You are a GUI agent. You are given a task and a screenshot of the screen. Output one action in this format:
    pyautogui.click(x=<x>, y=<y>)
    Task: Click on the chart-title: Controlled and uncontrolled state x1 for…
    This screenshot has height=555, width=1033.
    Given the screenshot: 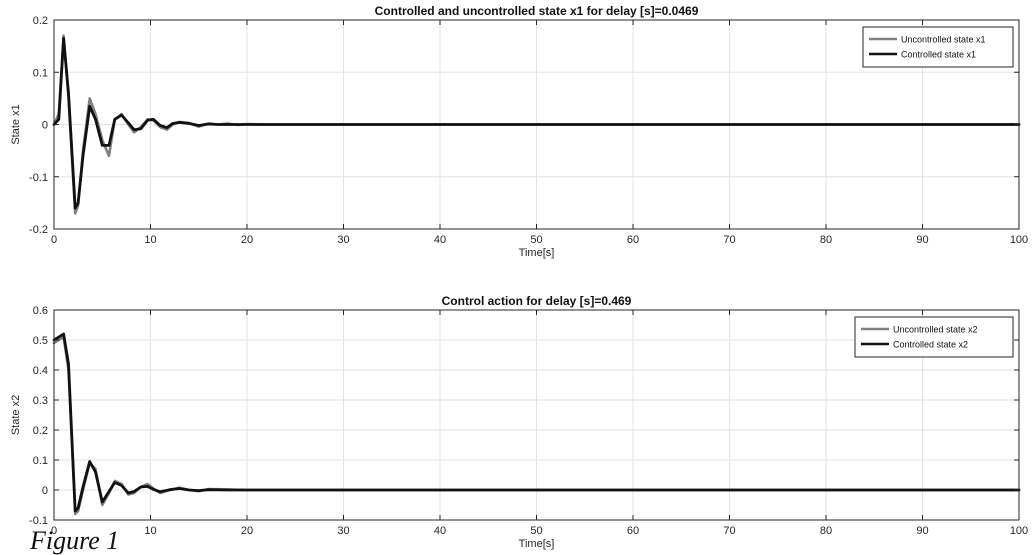 What is the action you would take?
    pyautogui.click(x=537, y=11)
    